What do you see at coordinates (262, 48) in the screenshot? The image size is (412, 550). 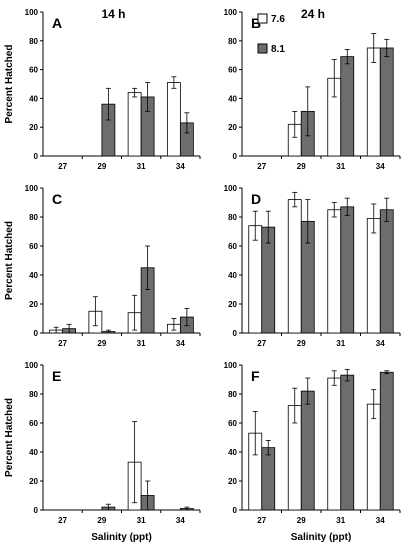 I see `legend-swatch-high` at bounding box center [262, 48].